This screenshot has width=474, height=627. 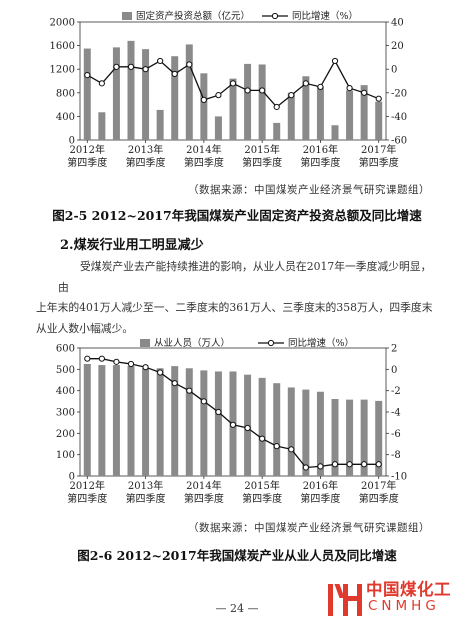 What do you see at coordinates (145, 485) in the screenshot?
I see `x-year-label: 2013年` at bounding box center [145, 485].